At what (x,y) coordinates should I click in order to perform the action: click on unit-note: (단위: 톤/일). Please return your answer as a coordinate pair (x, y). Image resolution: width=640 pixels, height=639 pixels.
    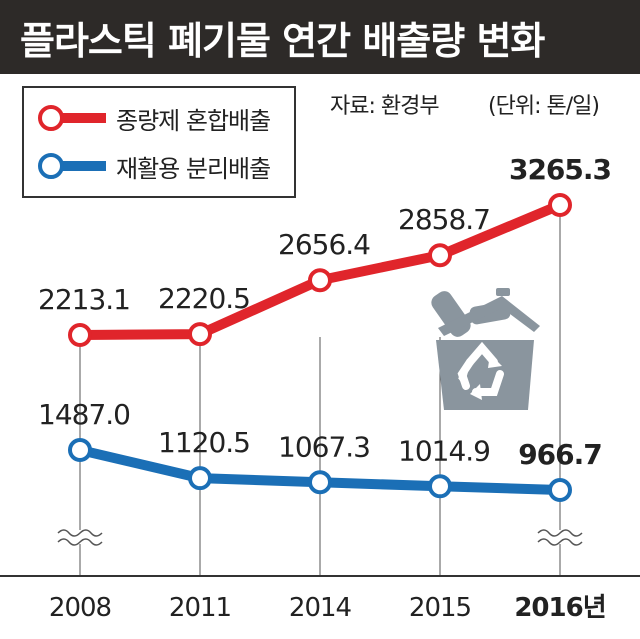
    Looking at the image, I should click on (544, 106).